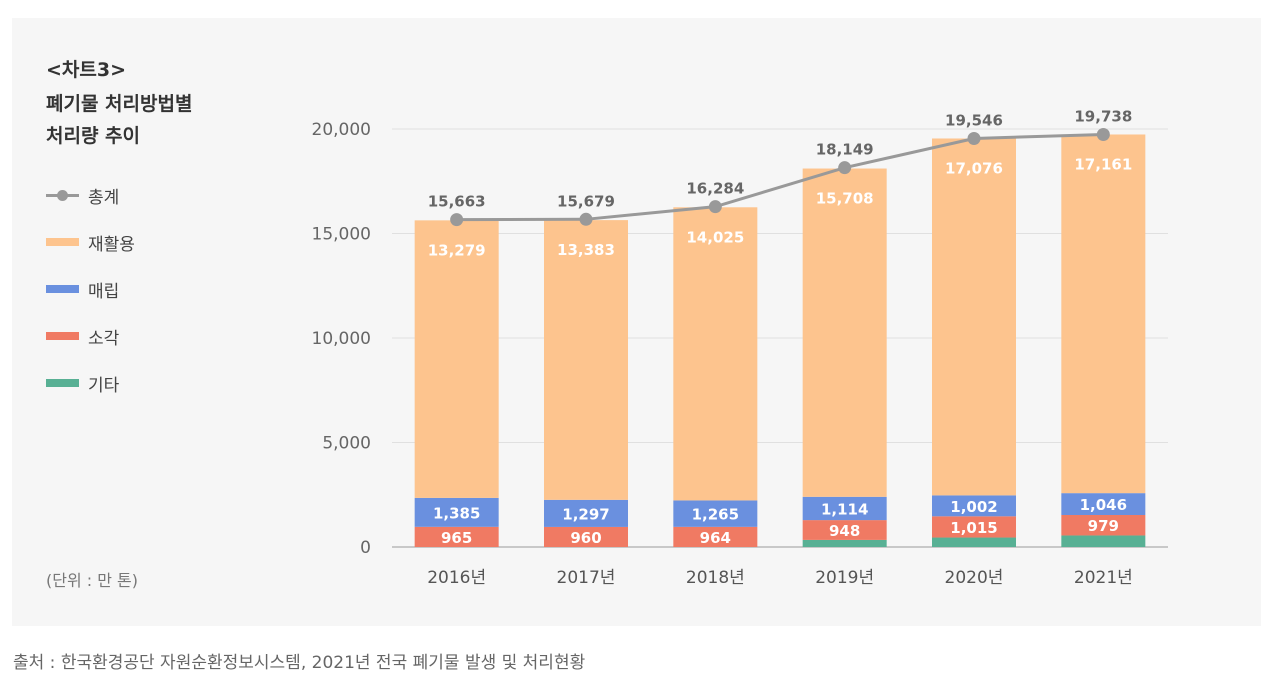 The height and width of the screenshot is (687, 1273). What do you see at coordinates (104, 385) in the screenshot?
I see `legend-other-label: 기타` at bounding box center [104, 385].